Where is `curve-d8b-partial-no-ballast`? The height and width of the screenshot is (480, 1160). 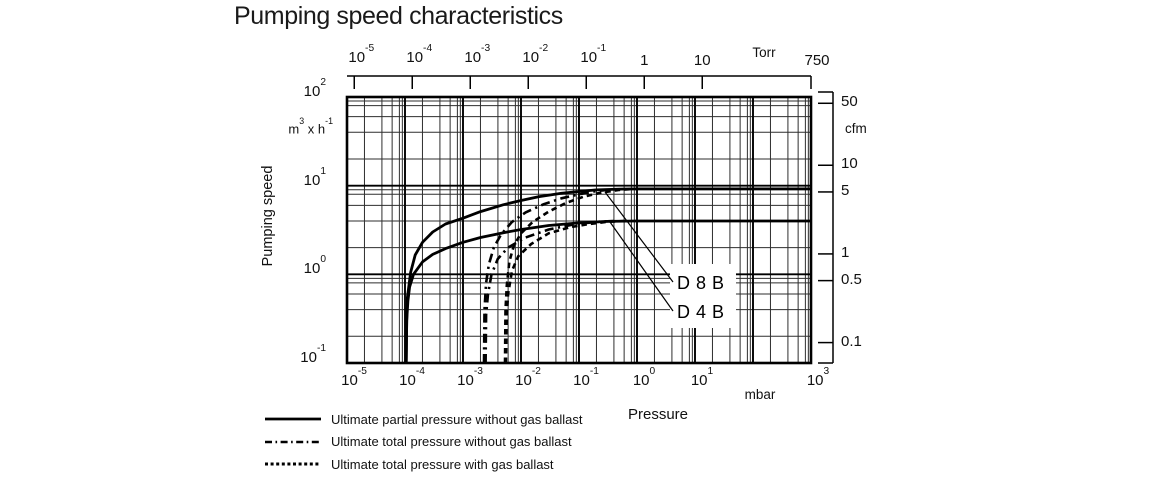 curve-d8b-partial-no-ballast is located at coordinates (607, 275).